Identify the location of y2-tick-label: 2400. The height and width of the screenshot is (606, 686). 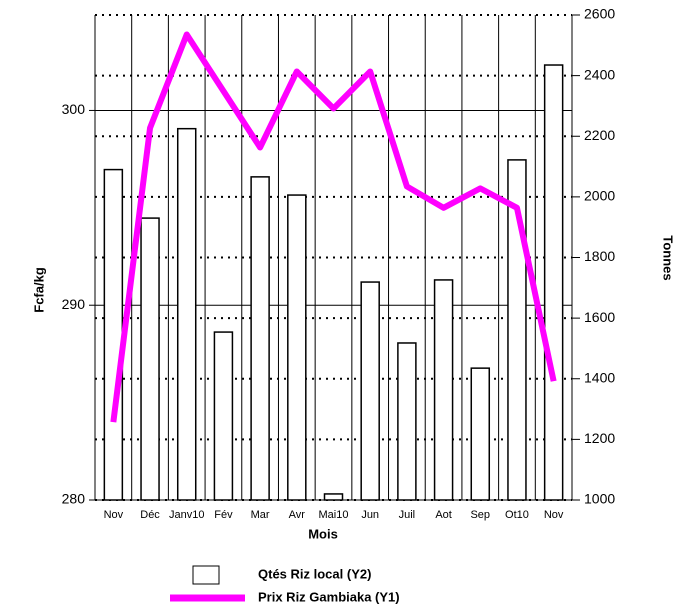
(599, 74).